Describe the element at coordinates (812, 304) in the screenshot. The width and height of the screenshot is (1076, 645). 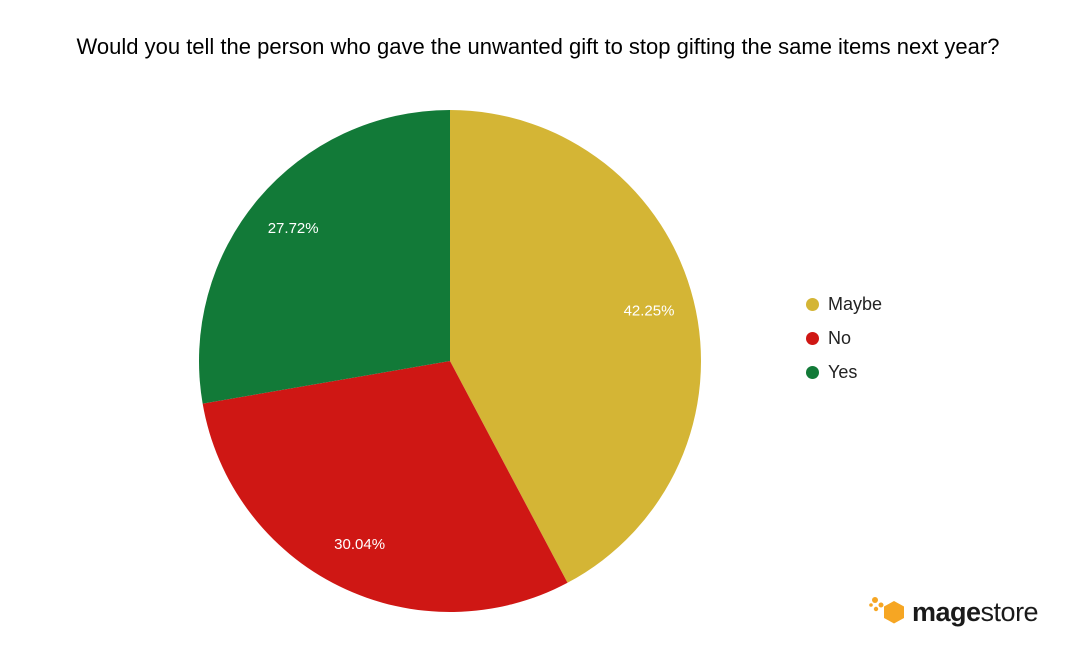
I see `legend-dot-maybe` at that location.